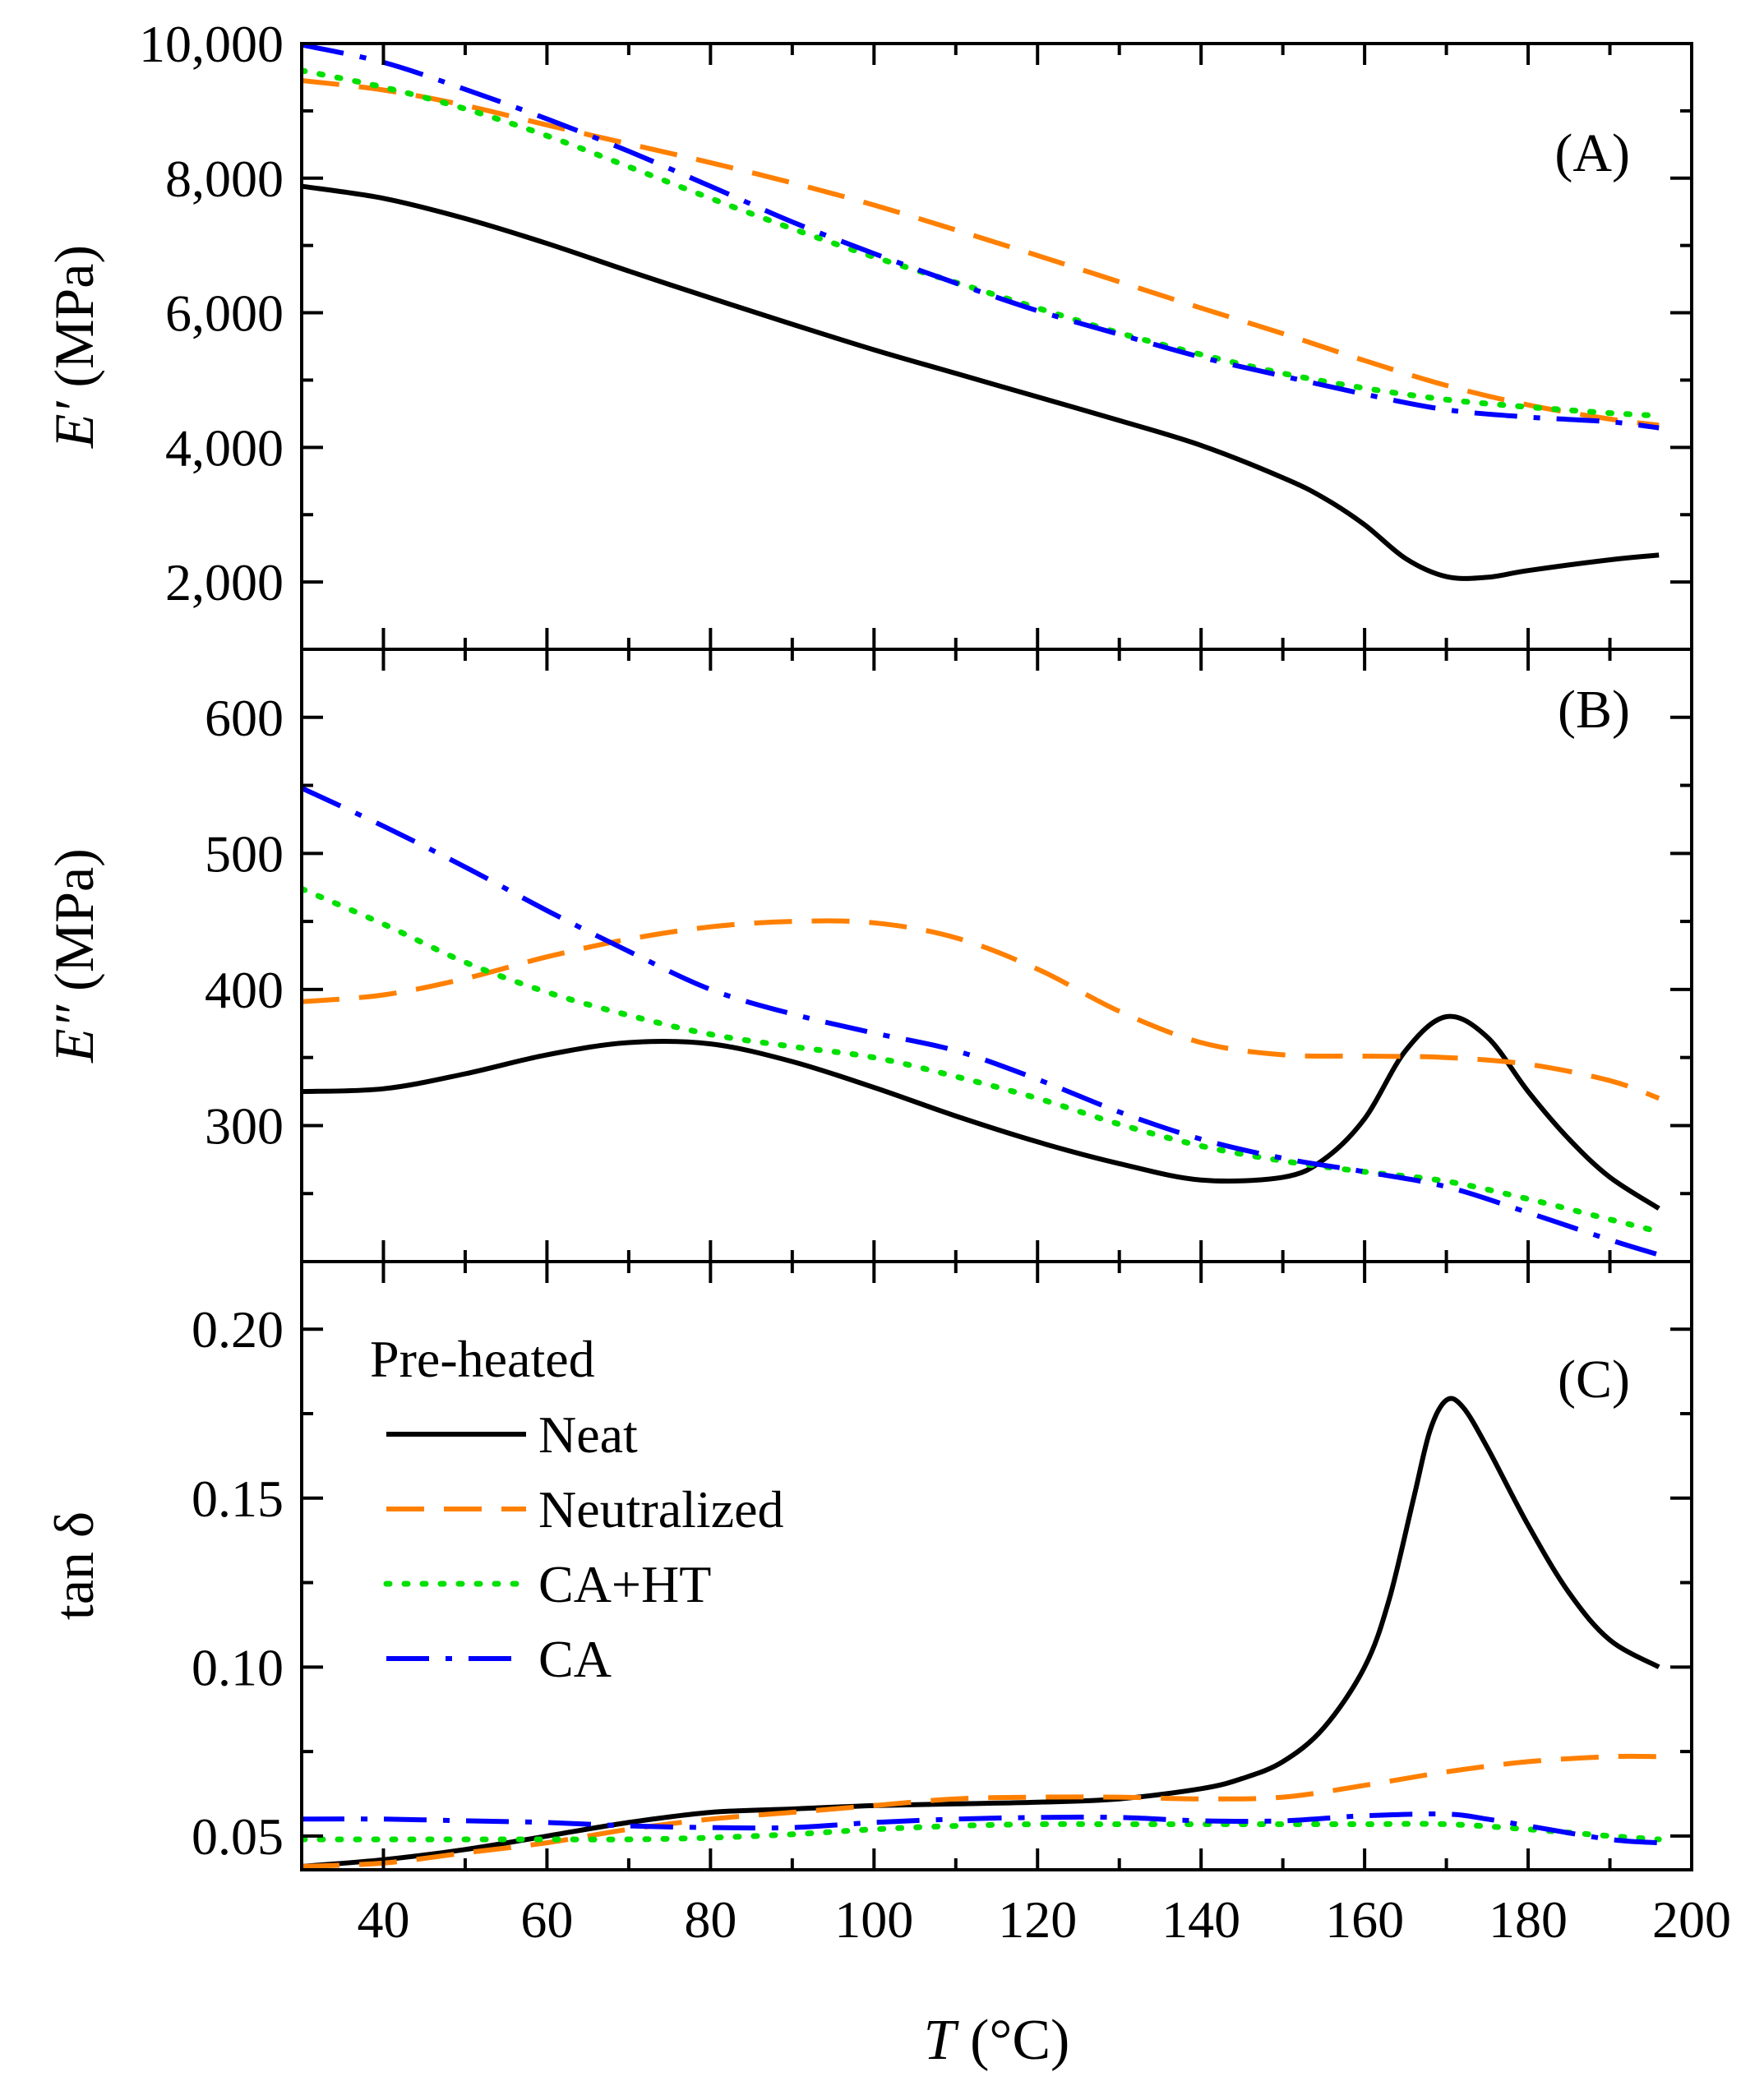  I want to click on panel-label: (B), so click(1594, 710).